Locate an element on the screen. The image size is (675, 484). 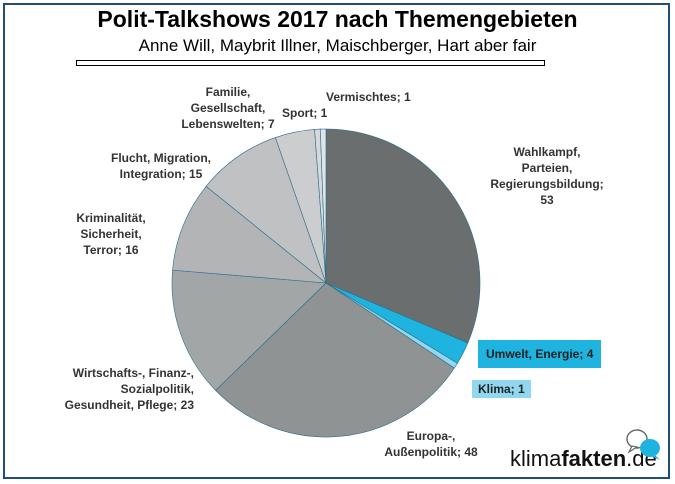
slice-label-4-line-2: Gesundheit, Pflege; 23 is located at coordinates (129, 405).